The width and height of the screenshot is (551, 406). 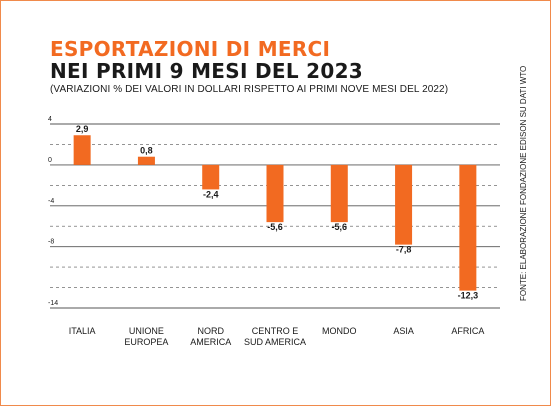 I want to click on data-label: -2,4, so click(x=211, y=194).